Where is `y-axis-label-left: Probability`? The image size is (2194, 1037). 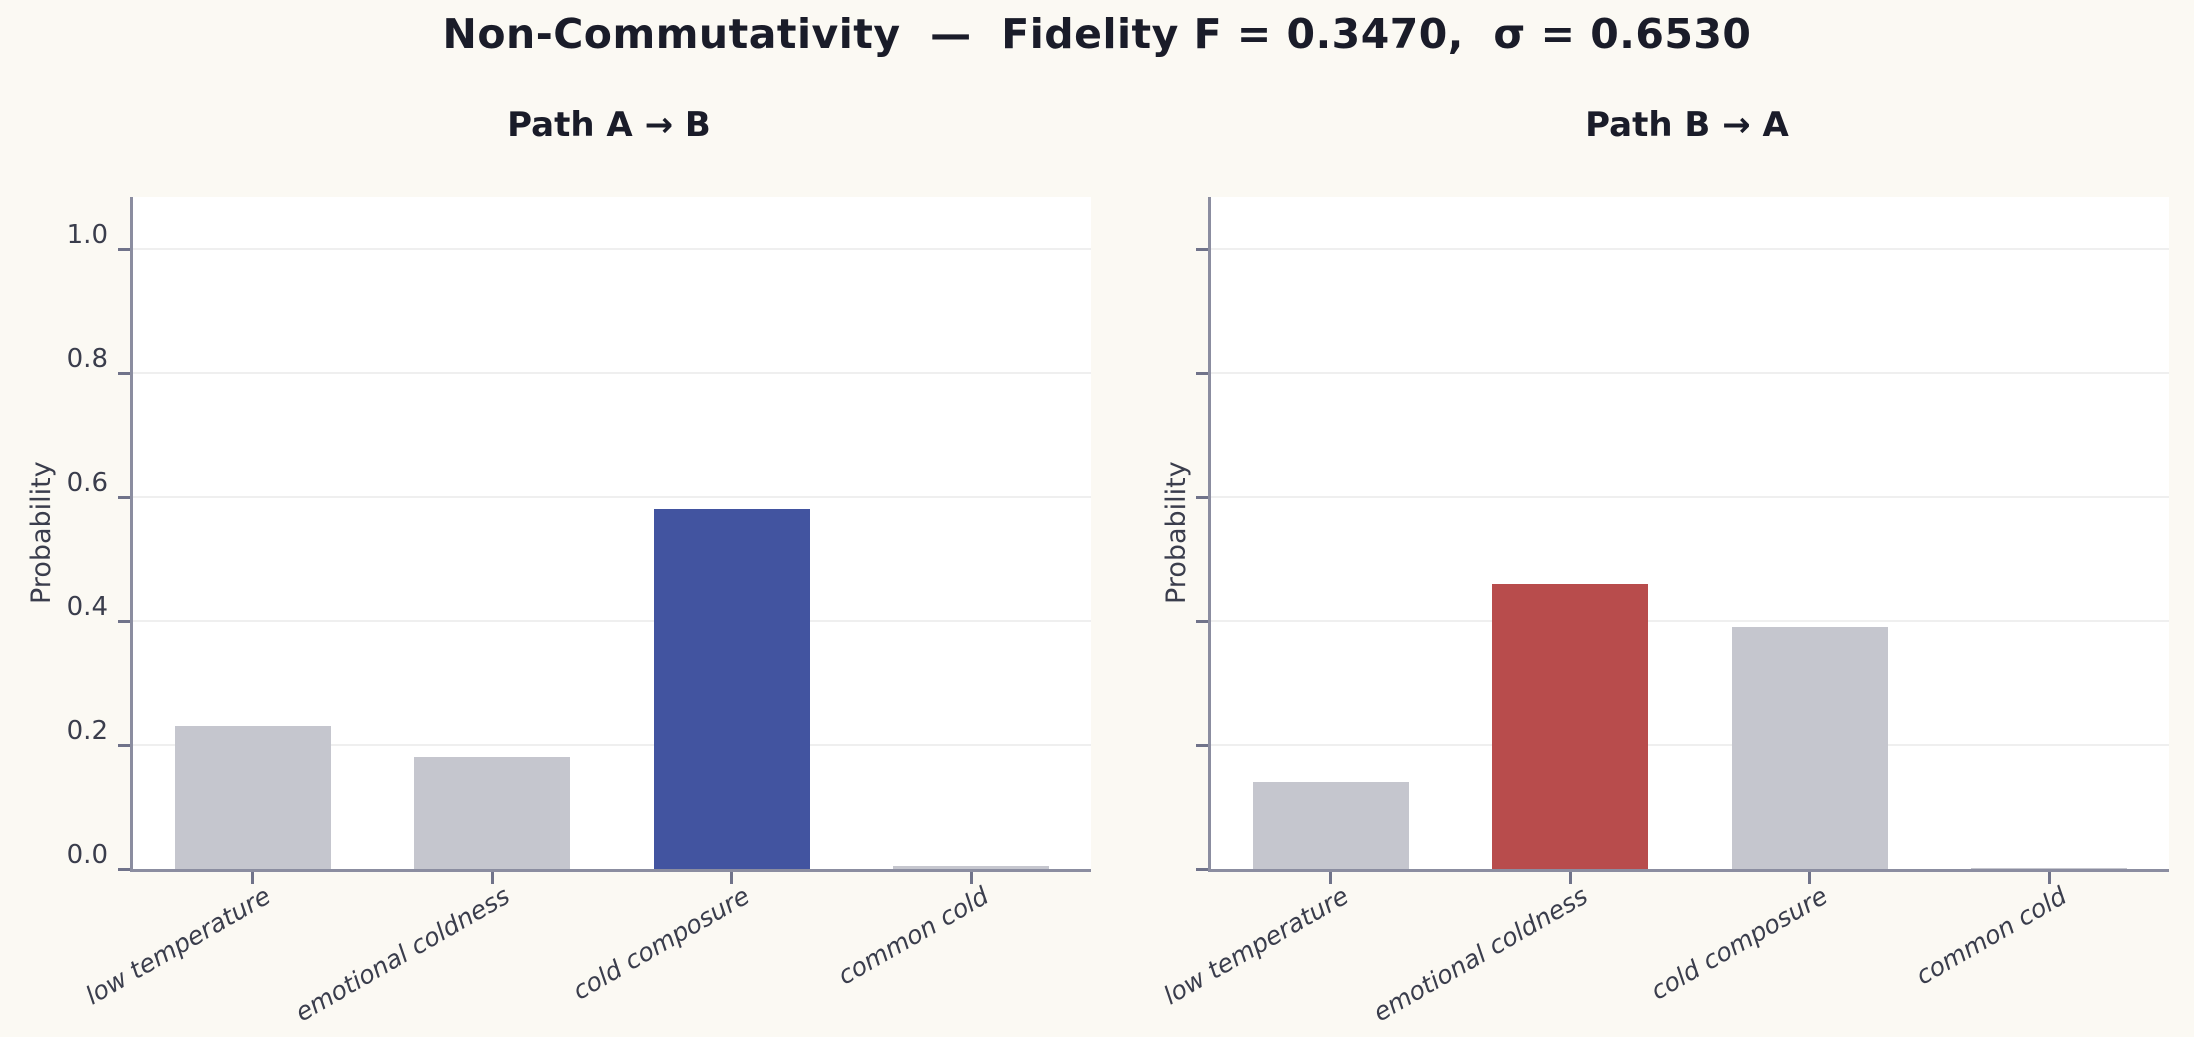 y-axis-label-left: Probability is located at coordinates (41, 533).